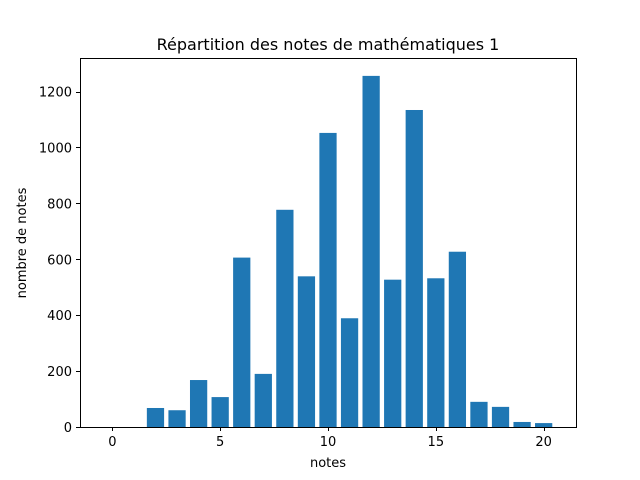 Image resolution: width=640 pixels, height=480 pixels. I want to click on y-axis-ticks: 0 200 400 600 800 1000 1200, so click(59, 261).